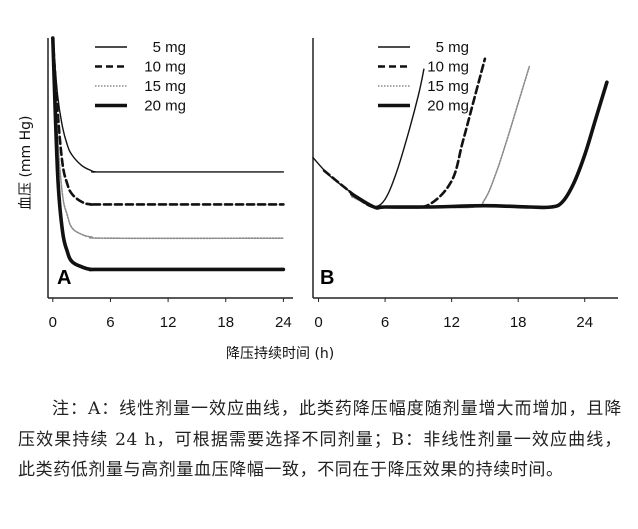 The width and height of the screenshot is (638, 529). Describe the element at coordinates (64, 278) in the screenshot. I see `panel-a-label: A` at that location.